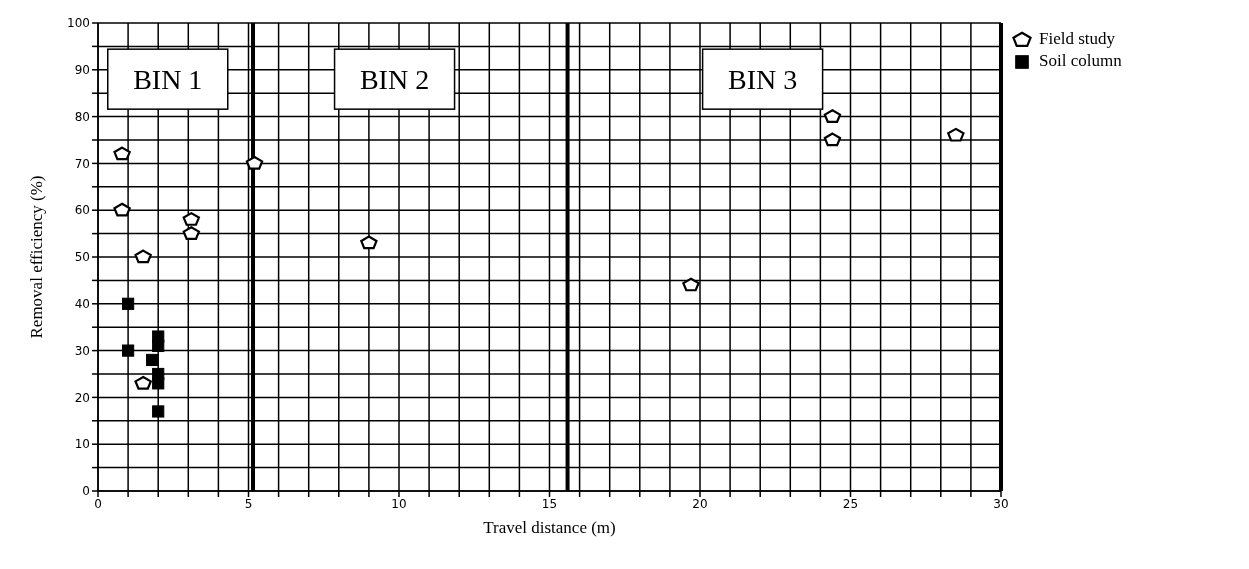  What do you see at coordinates (1077, 39) in the screenshot?
I see `legend-label: Field study` at bounding box center [1077, 39].